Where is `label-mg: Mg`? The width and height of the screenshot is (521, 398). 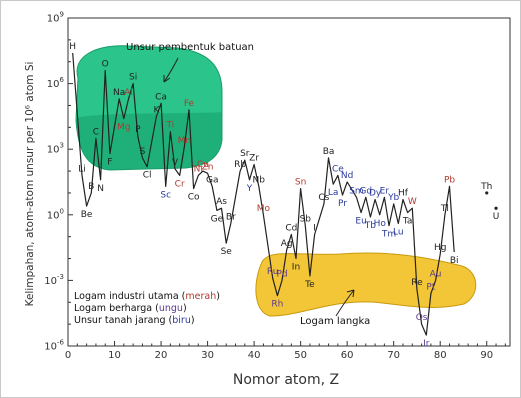 label-mg: Mg is located at coordinates (123, 128).